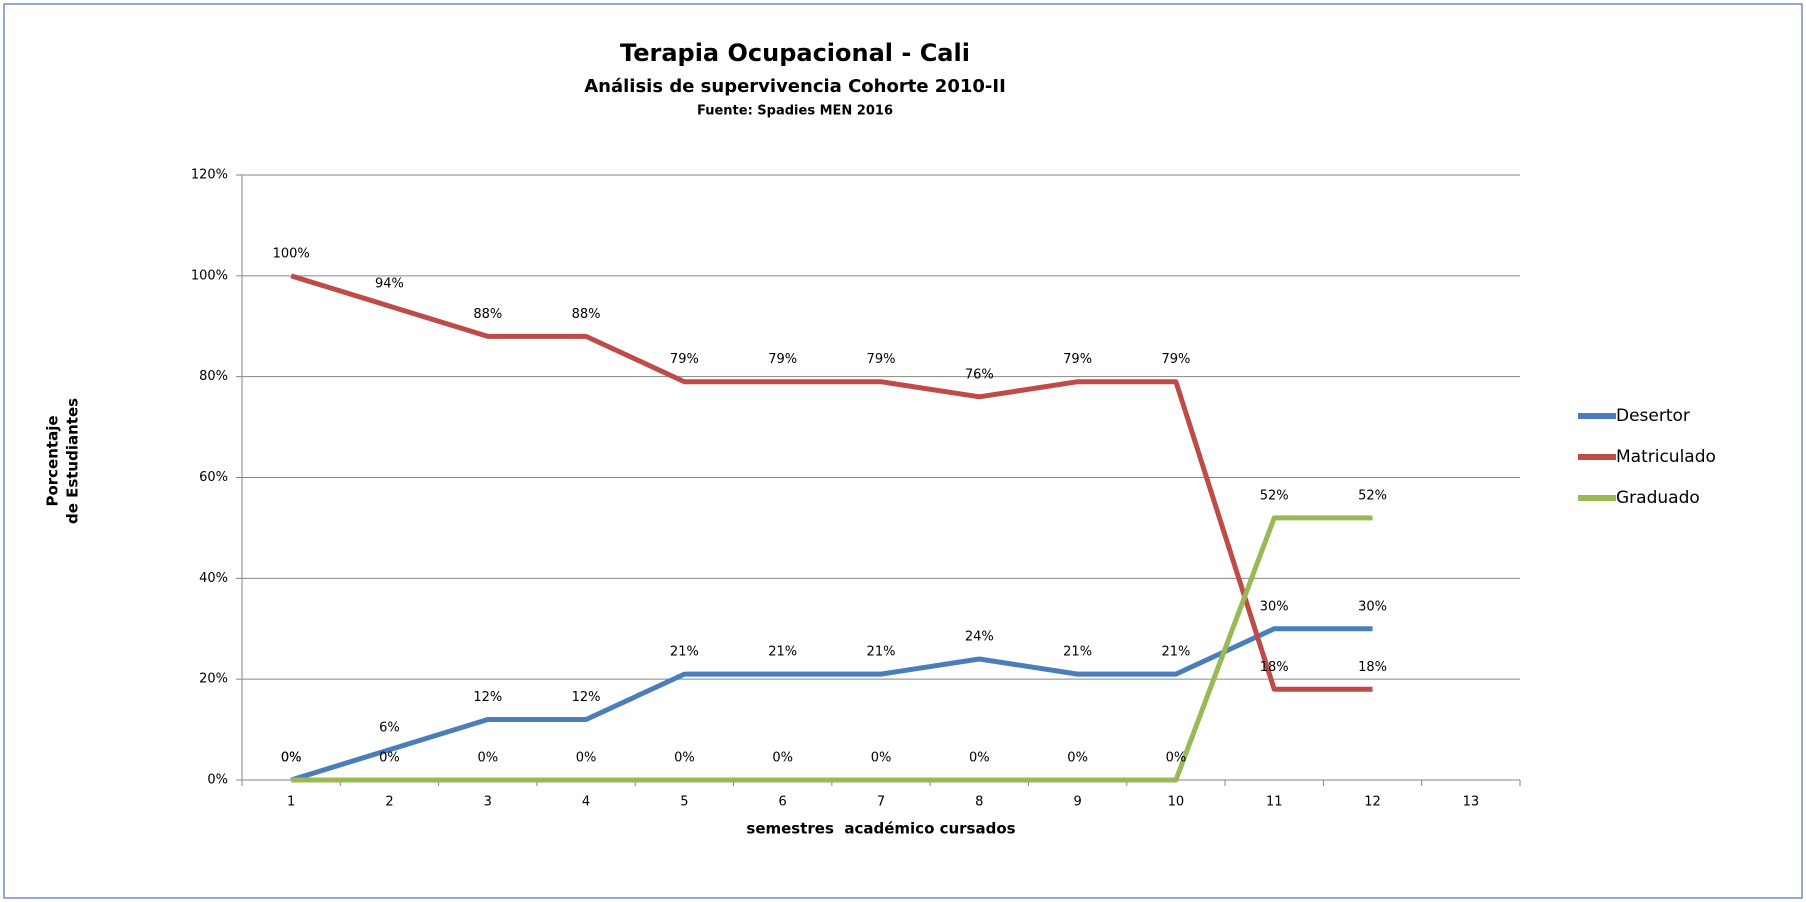 This screenshot has width=1806, height=902. I want to click on data-label: 6%, so click(389, 727).